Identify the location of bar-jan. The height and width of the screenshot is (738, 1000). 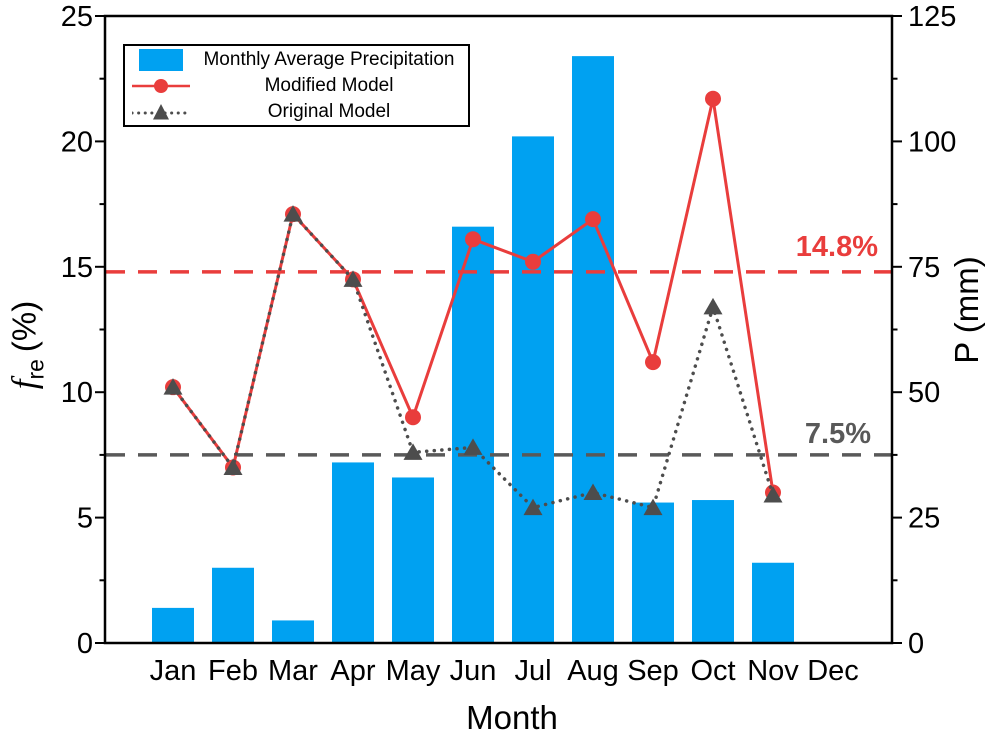
(173, 625).